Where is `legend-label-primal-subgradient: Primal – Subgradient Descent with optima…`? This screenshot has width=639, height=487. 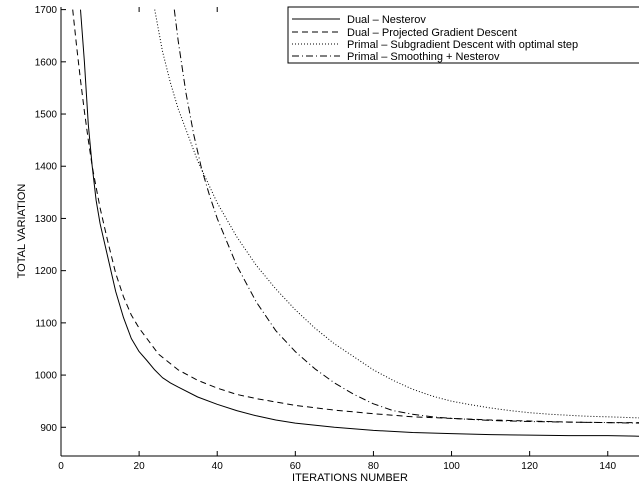 legend-label-primal-subgradient: Primal – Subgradient Descent with optima… is located at coordinates (462, 45).